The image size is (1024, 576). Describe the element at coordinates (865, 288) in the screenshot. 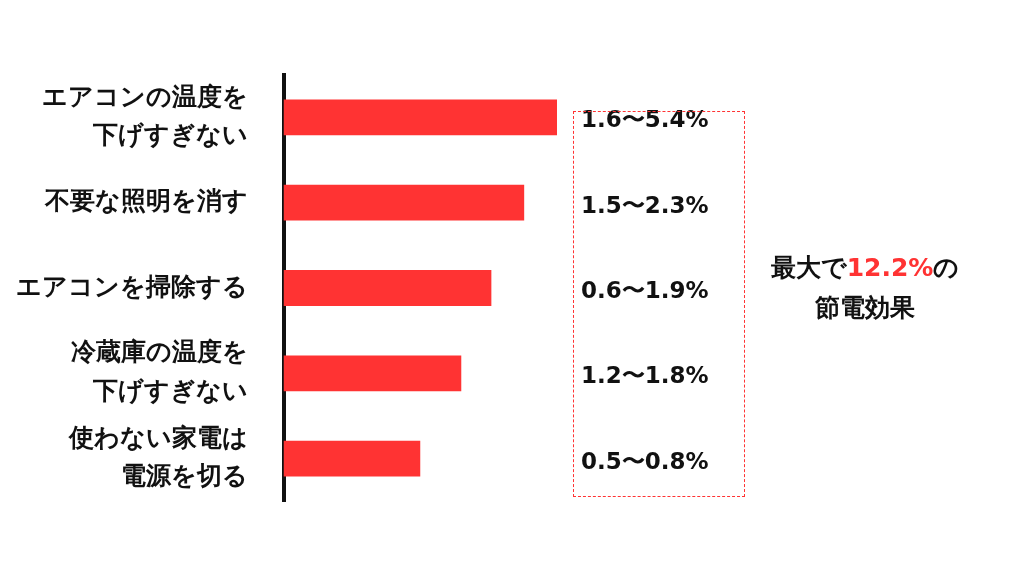

I see `text: 最大で12.2%の節電効果` at that location.